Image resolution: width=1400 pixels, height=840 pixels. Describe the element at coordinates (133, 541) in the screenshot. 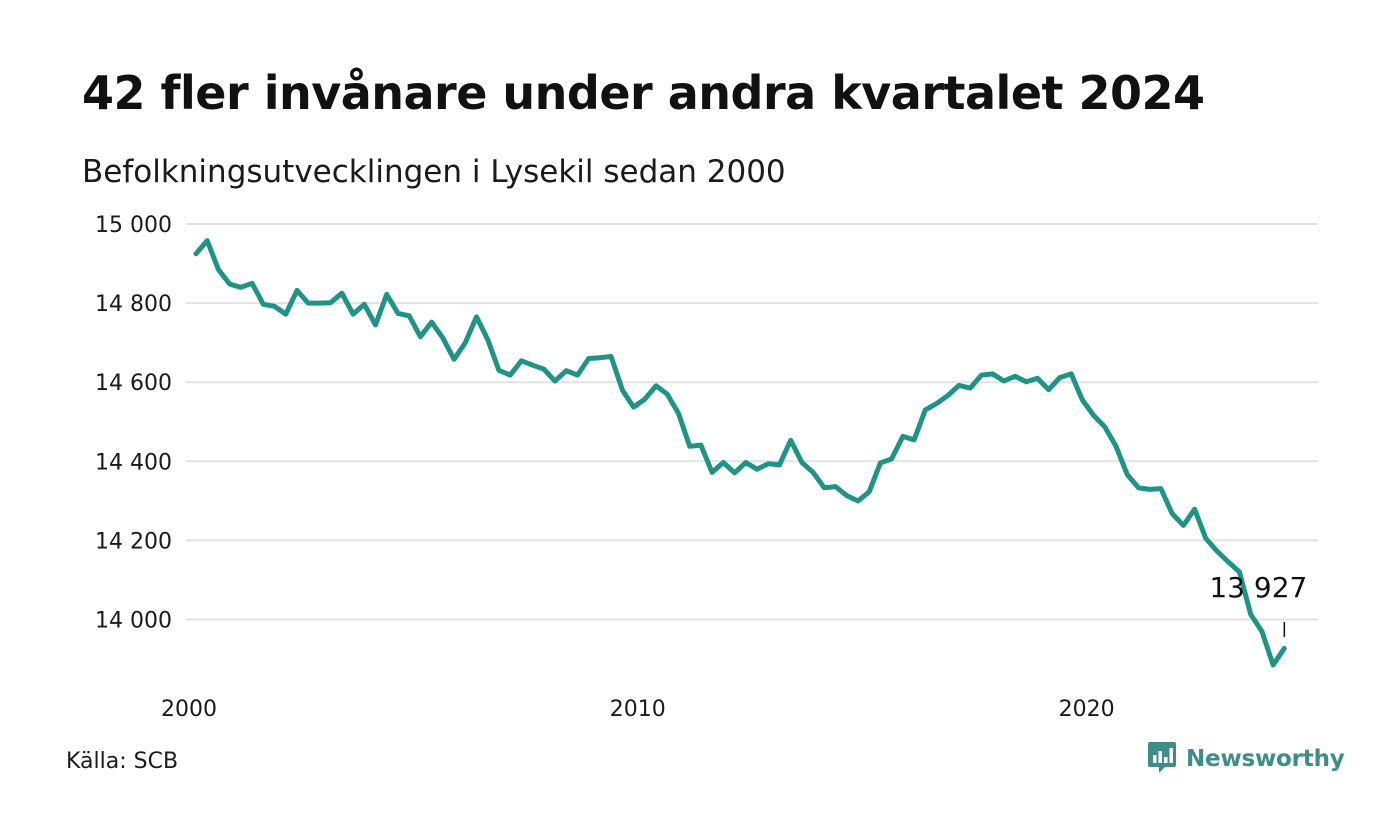

I see `y-tick-label: 14 200` at that location.